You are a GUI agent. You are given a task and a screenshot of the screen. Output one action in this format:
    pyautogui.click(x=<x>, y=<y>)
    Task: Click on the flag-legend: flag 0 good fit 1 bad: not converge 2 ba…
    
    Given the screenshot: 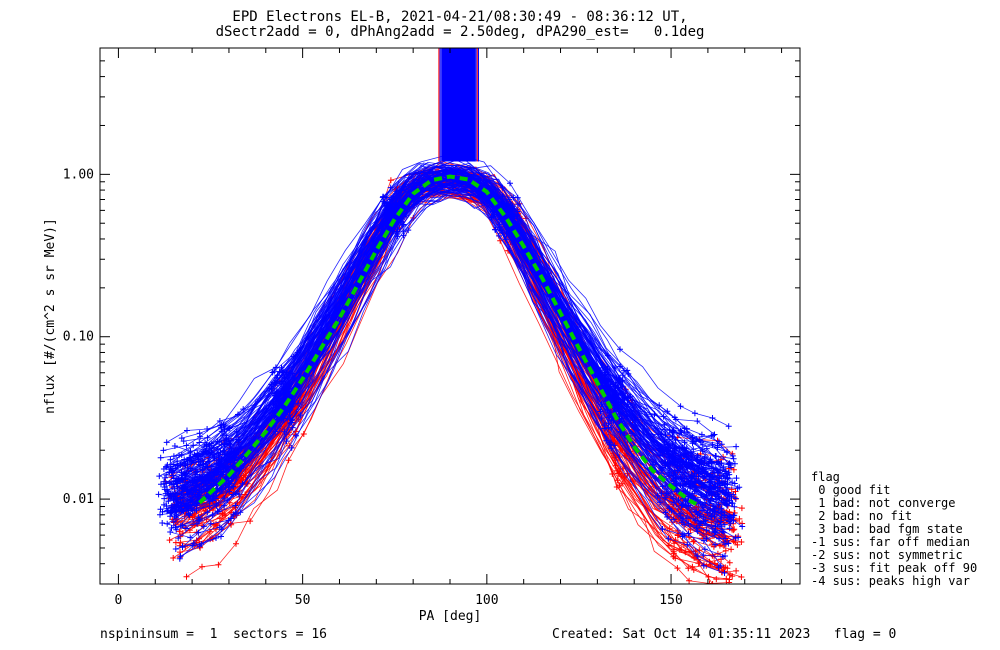 What is the action you would take?
    pyautogui.click(x=894, y=529)
    